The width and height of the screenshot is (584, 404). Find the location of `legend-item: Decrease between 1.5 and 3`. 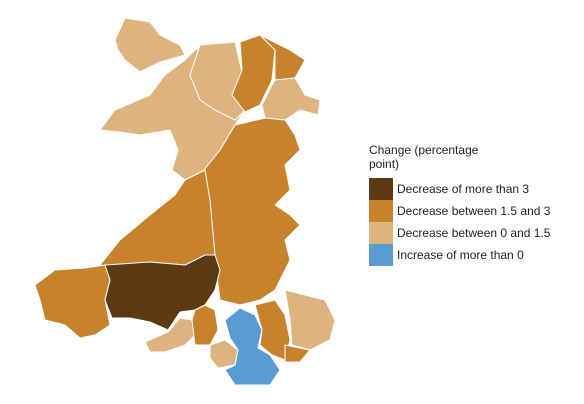

legend-item: Decrease between 1.5 and 3 is located at coordinates (459, 211).